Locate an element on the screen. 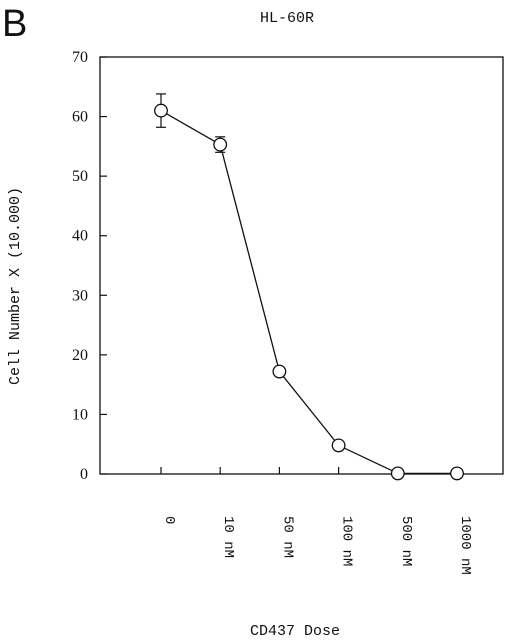 Image resolution: width=520 pixels, height=640 pixels. y-tick-label-0: 0 is located at coordinates (84, 474).